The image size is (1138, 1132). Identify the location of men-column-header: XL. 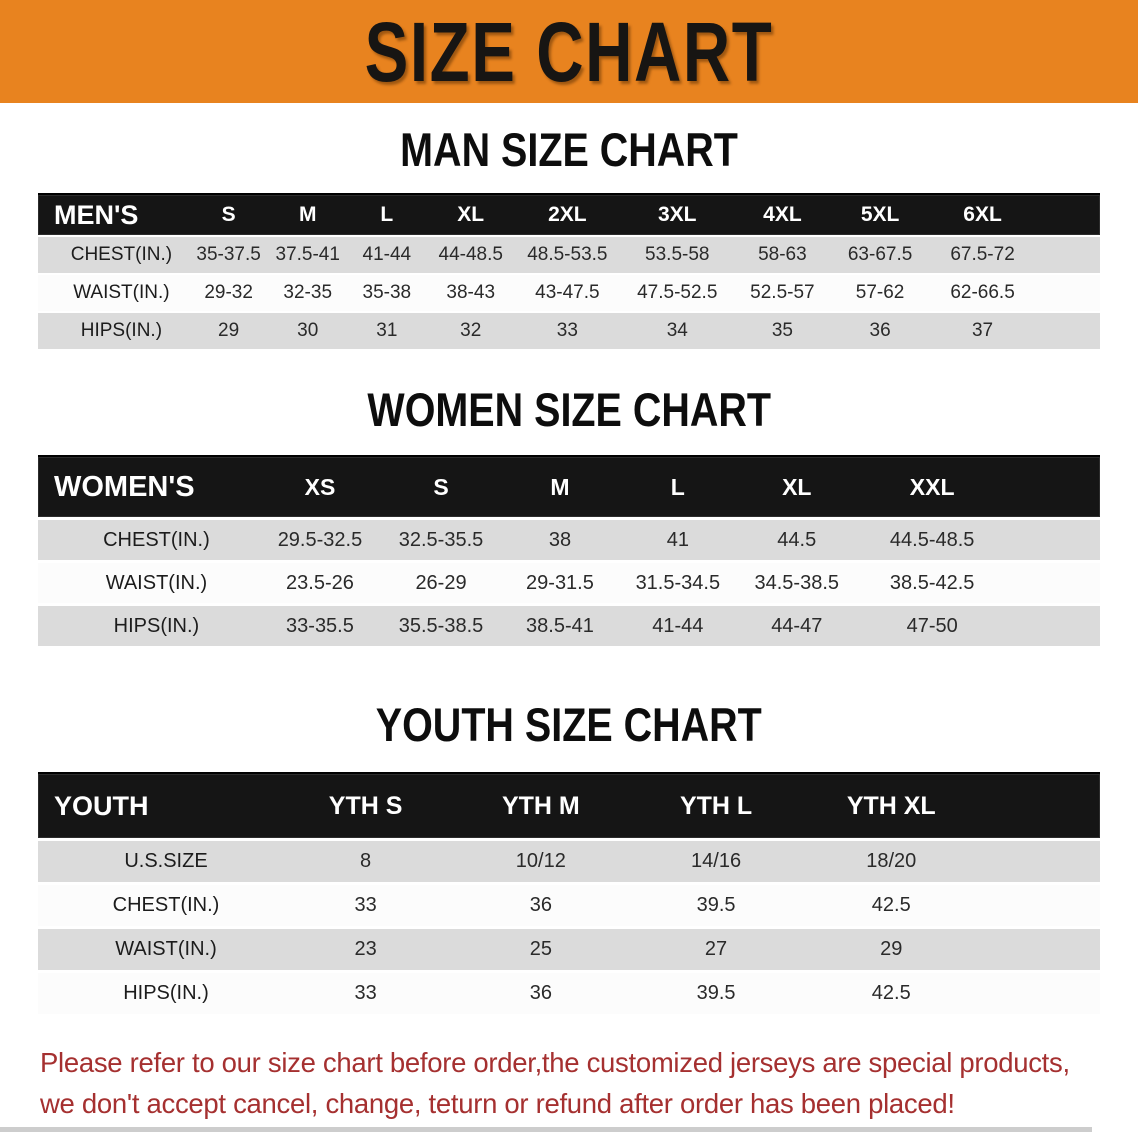
(471, 214).